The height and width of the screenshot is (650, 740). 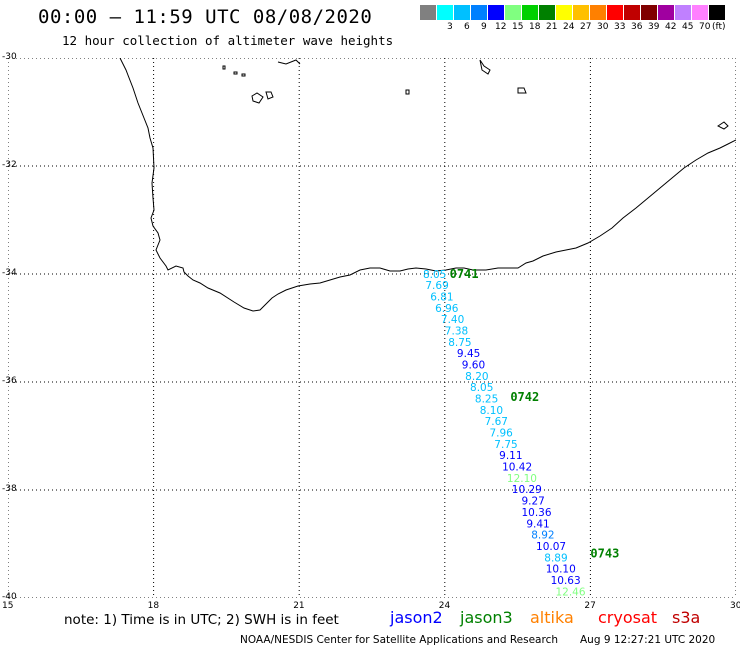 I want to click on wave-height-value: 6.81, so click(x=441, y=297).